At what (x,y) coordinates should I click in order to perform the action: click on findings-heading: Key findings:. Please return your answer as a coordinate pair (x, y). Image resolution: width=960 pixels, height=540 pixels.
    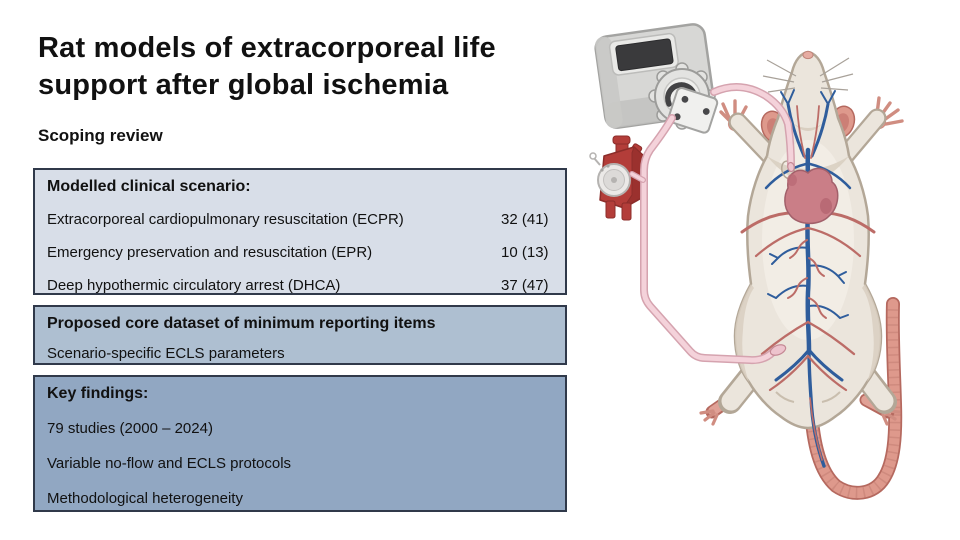
    Looking at the image, I should click on (98, 393).